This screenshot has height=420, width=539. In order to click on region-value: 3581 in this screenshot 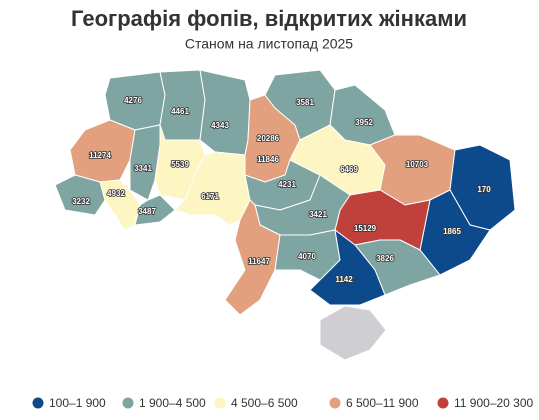, I will do `click(305, 102)`.